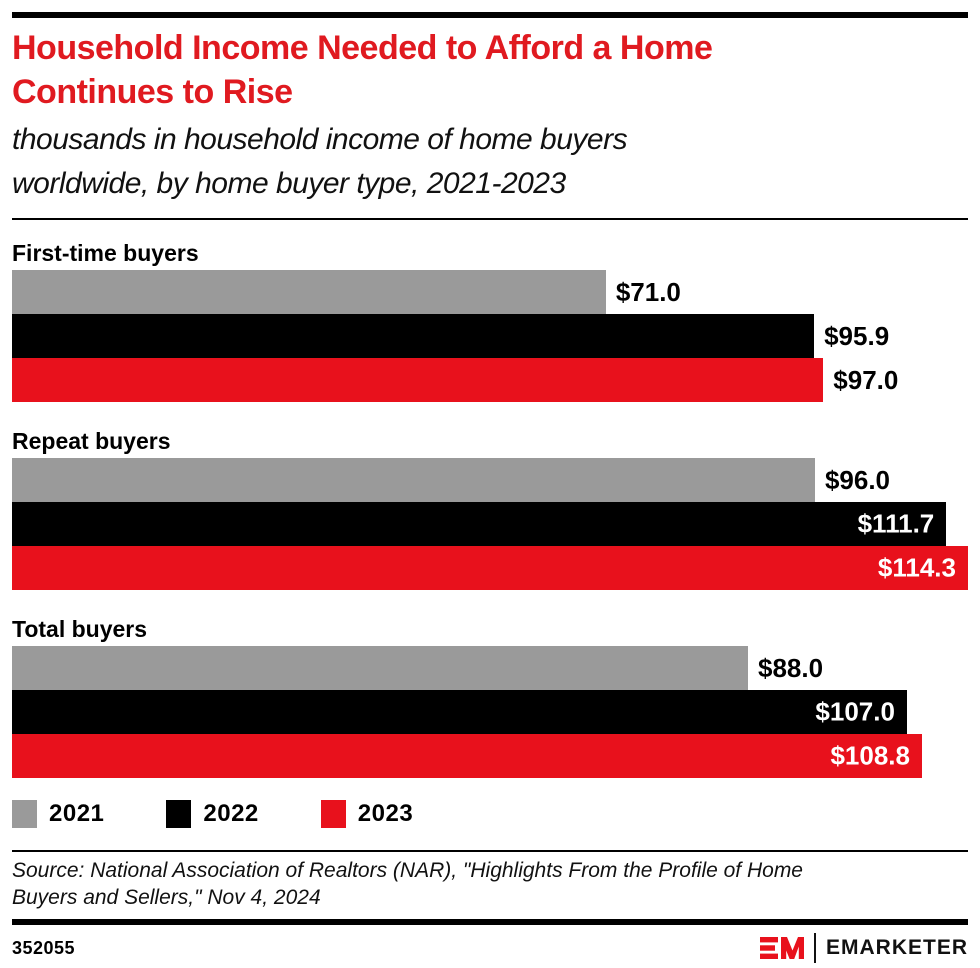 The height and width of the screenshot is (968, 980). I want to click on footer-rule, so click(490, 922).